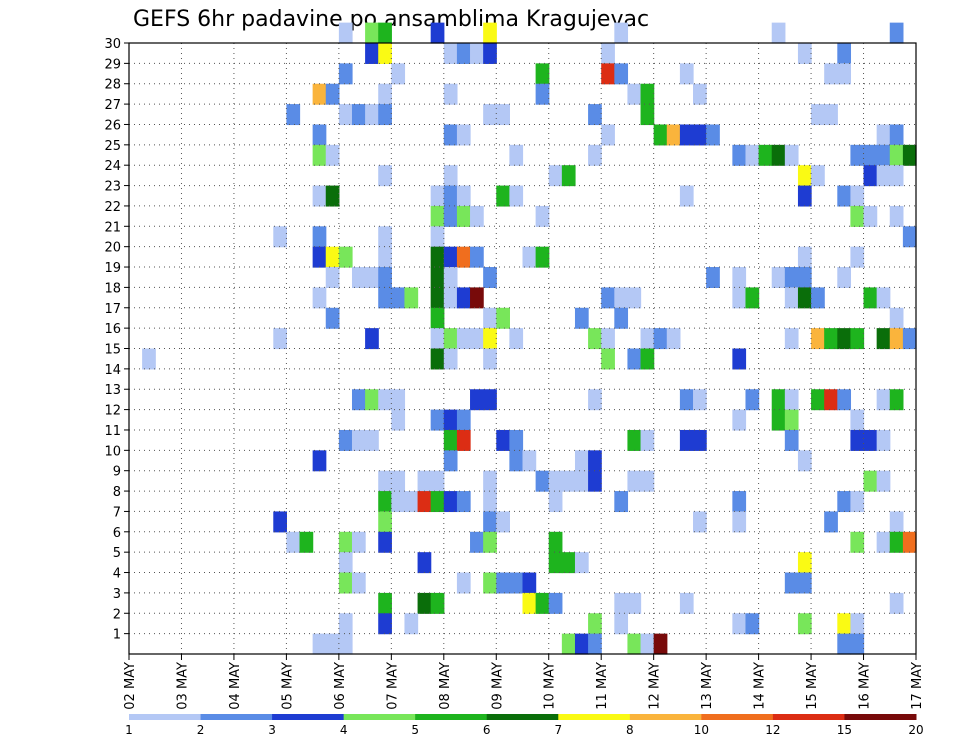 The width and height of the screenshot is (960, 742). Describe the element at coordinates (445, 686) in the screenshot. I see `x-tick-label: 08 MAY` at that location.